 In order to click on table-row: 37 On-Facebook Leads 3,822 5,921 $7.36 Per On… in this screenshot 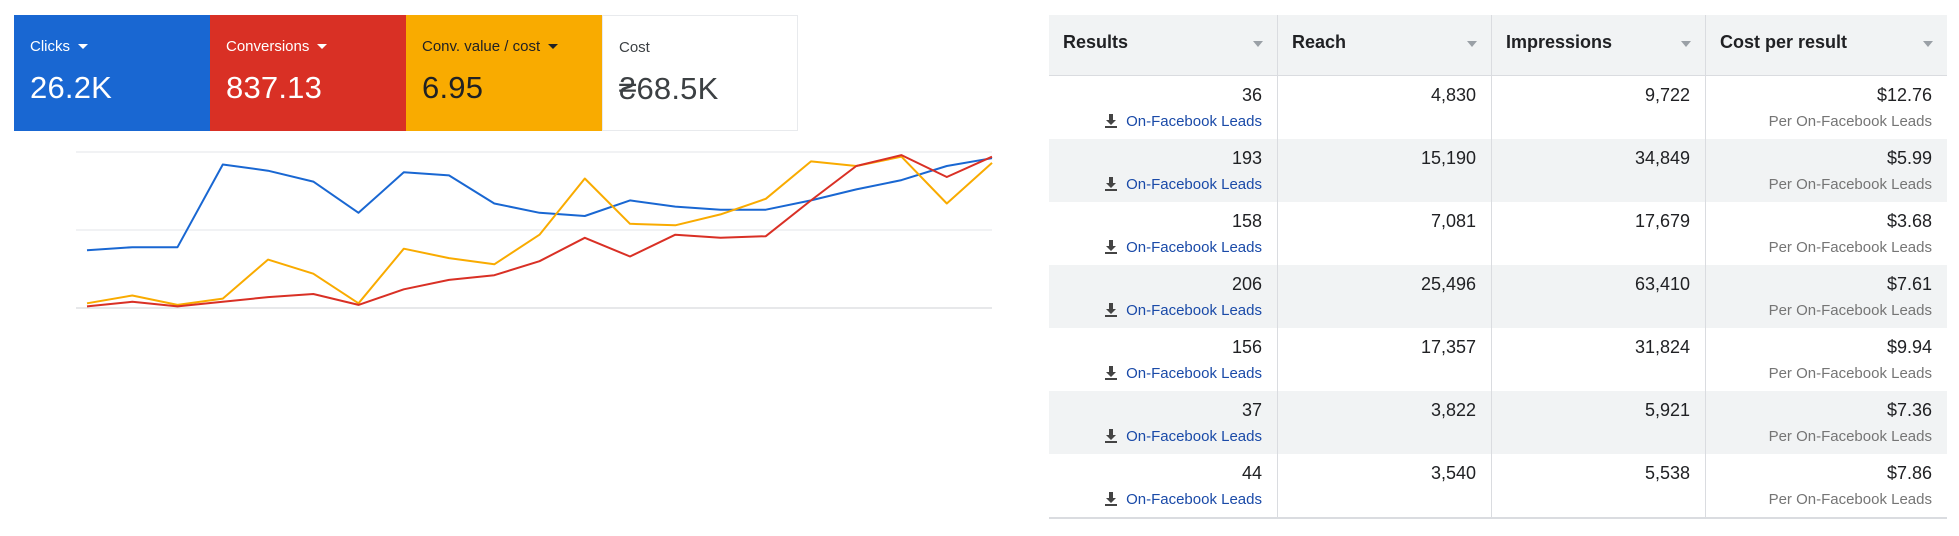, I will do `click(1498, 422)`.